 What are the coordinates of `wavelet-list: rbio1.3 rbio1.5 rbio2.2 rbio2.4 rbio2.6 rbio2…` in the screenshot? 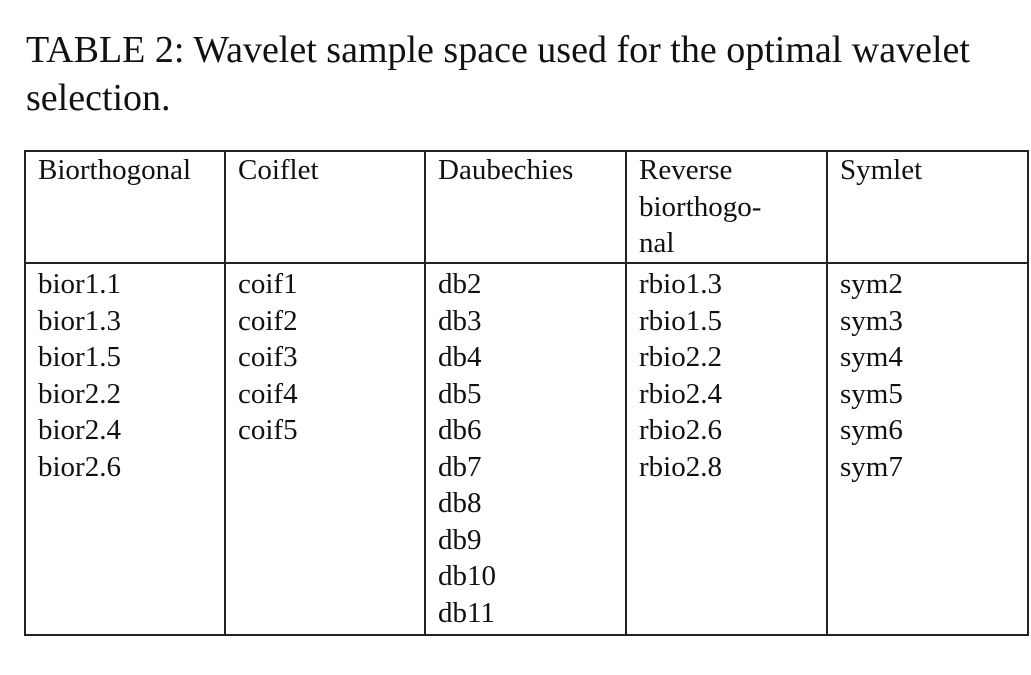 It's located at (732, 375).